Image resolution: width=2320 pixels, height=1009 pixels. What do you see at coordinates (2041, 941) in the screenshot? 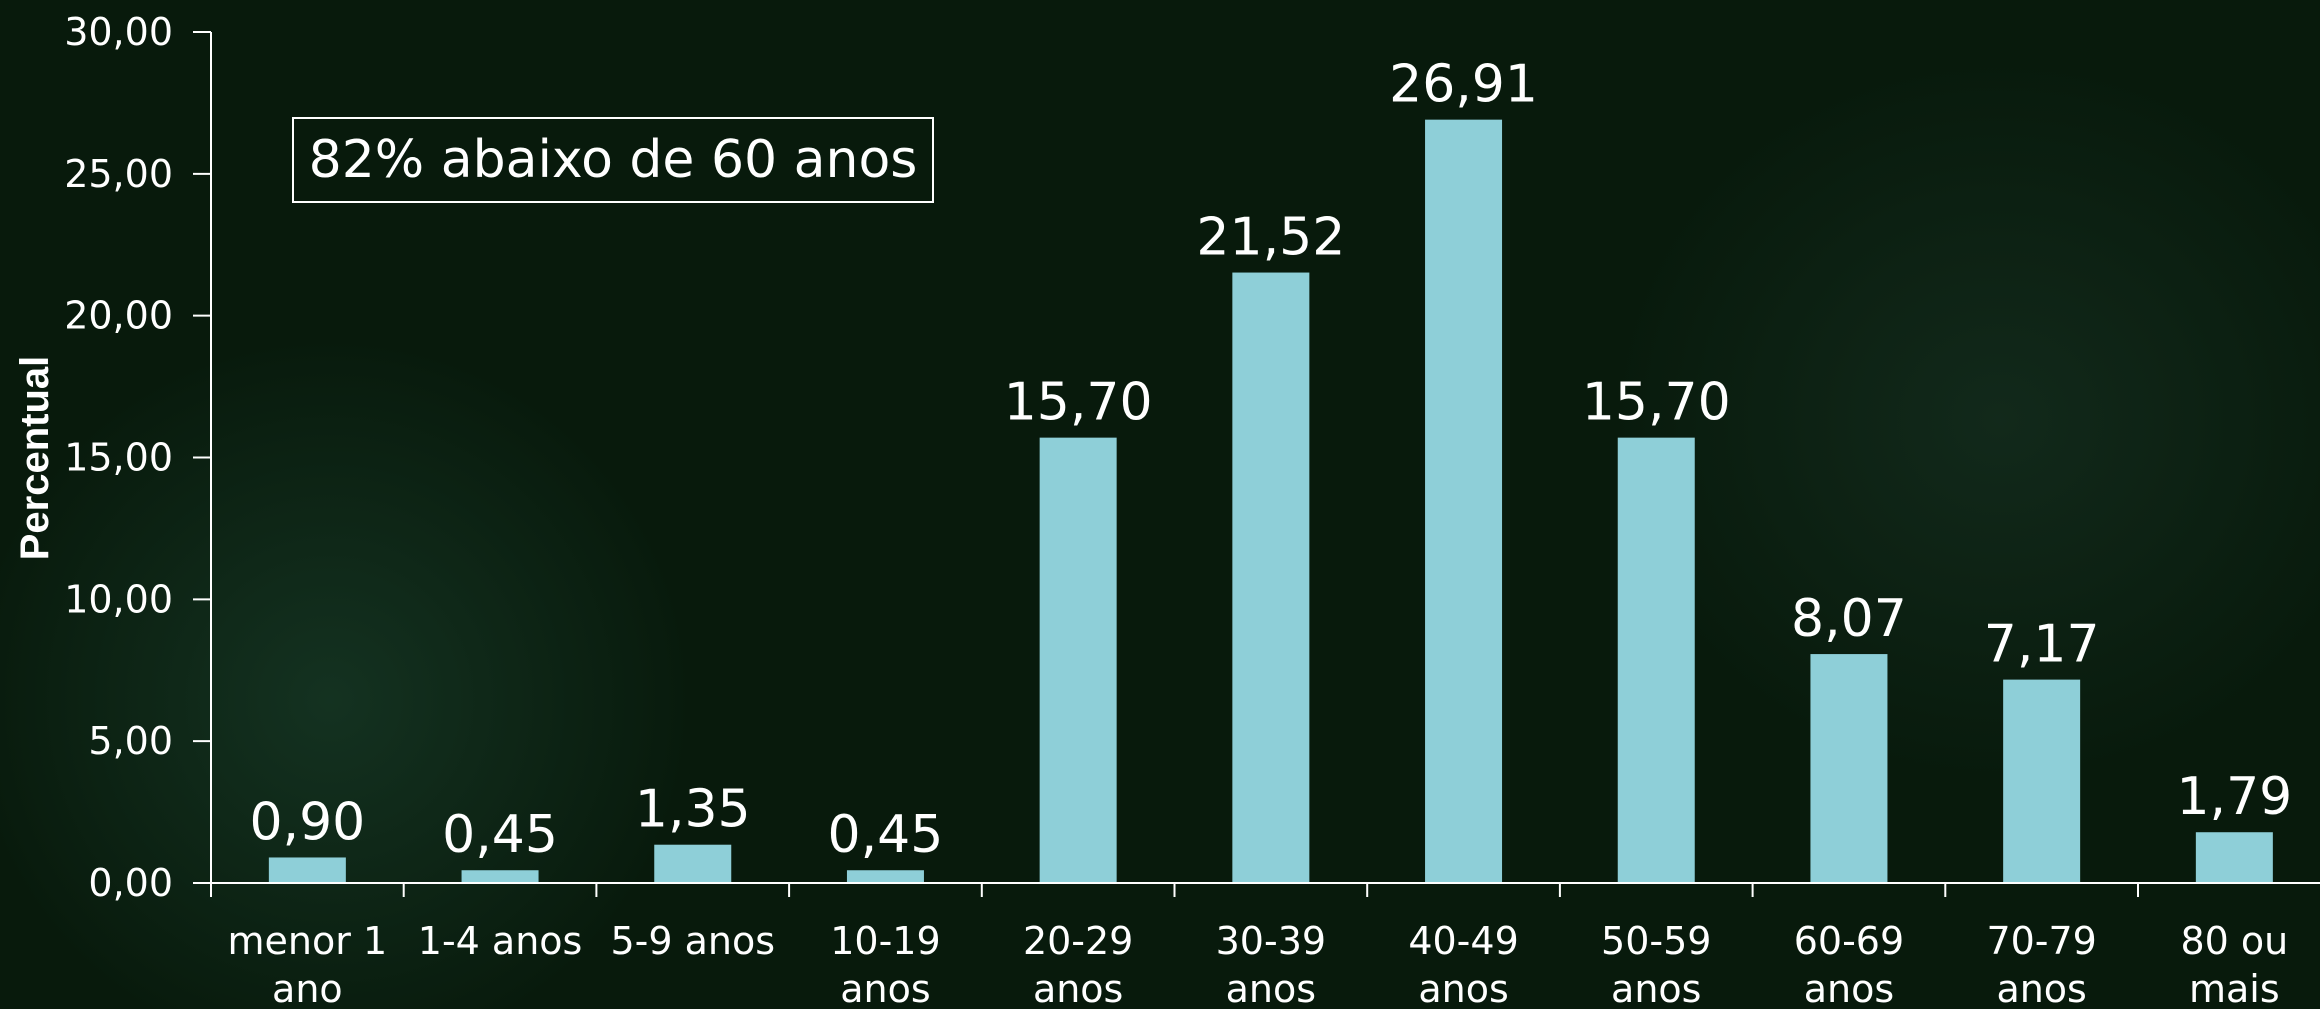
I see `x-category-label: 70-79` at bounding box center [2041, 941].